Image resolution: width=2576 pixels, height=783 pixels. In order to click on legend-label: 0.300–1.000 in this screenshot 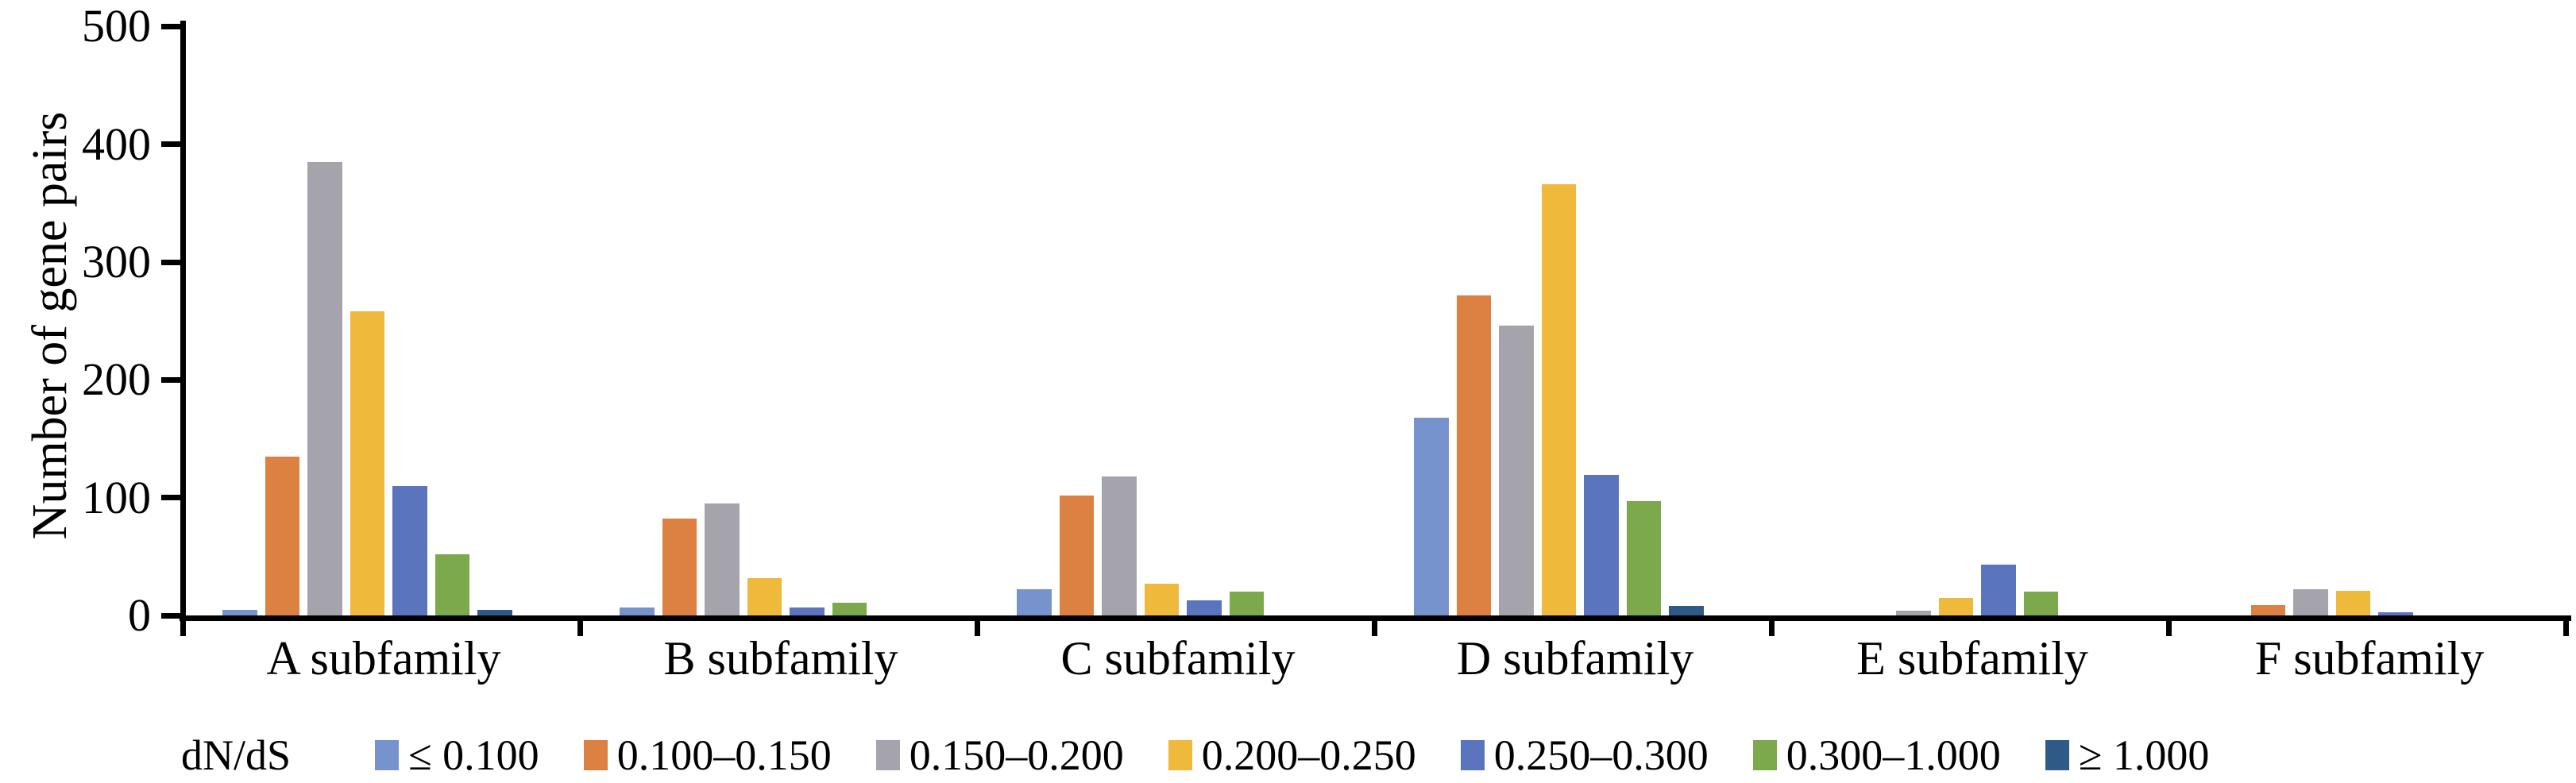, I will do `click(1893, 755)`.